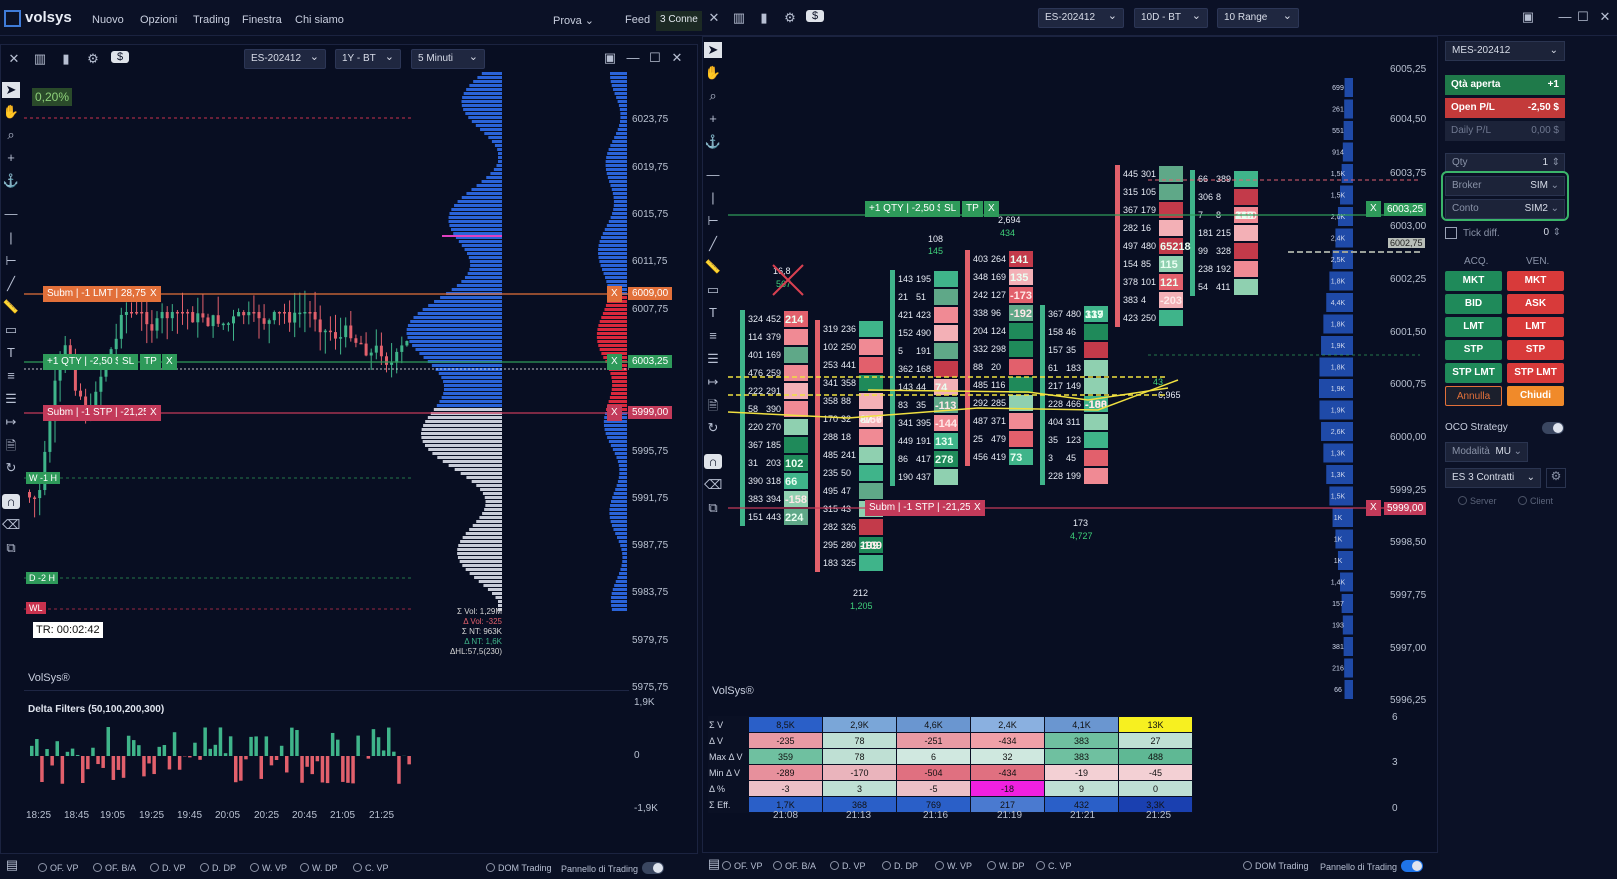  What do you see at coordinates (11, 547) in the screenshot?
I see `copy-icon: ⧉` at bounding box center [11, 547].